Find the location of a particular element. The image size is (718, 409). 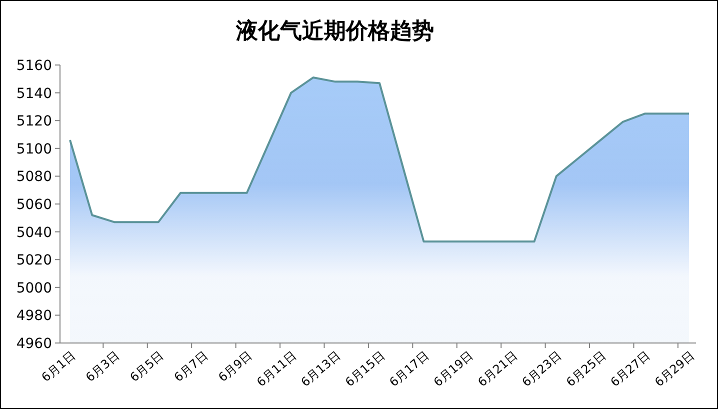

chart-title: 液化气近期价格趋势 is located at coordinates (334, 31).